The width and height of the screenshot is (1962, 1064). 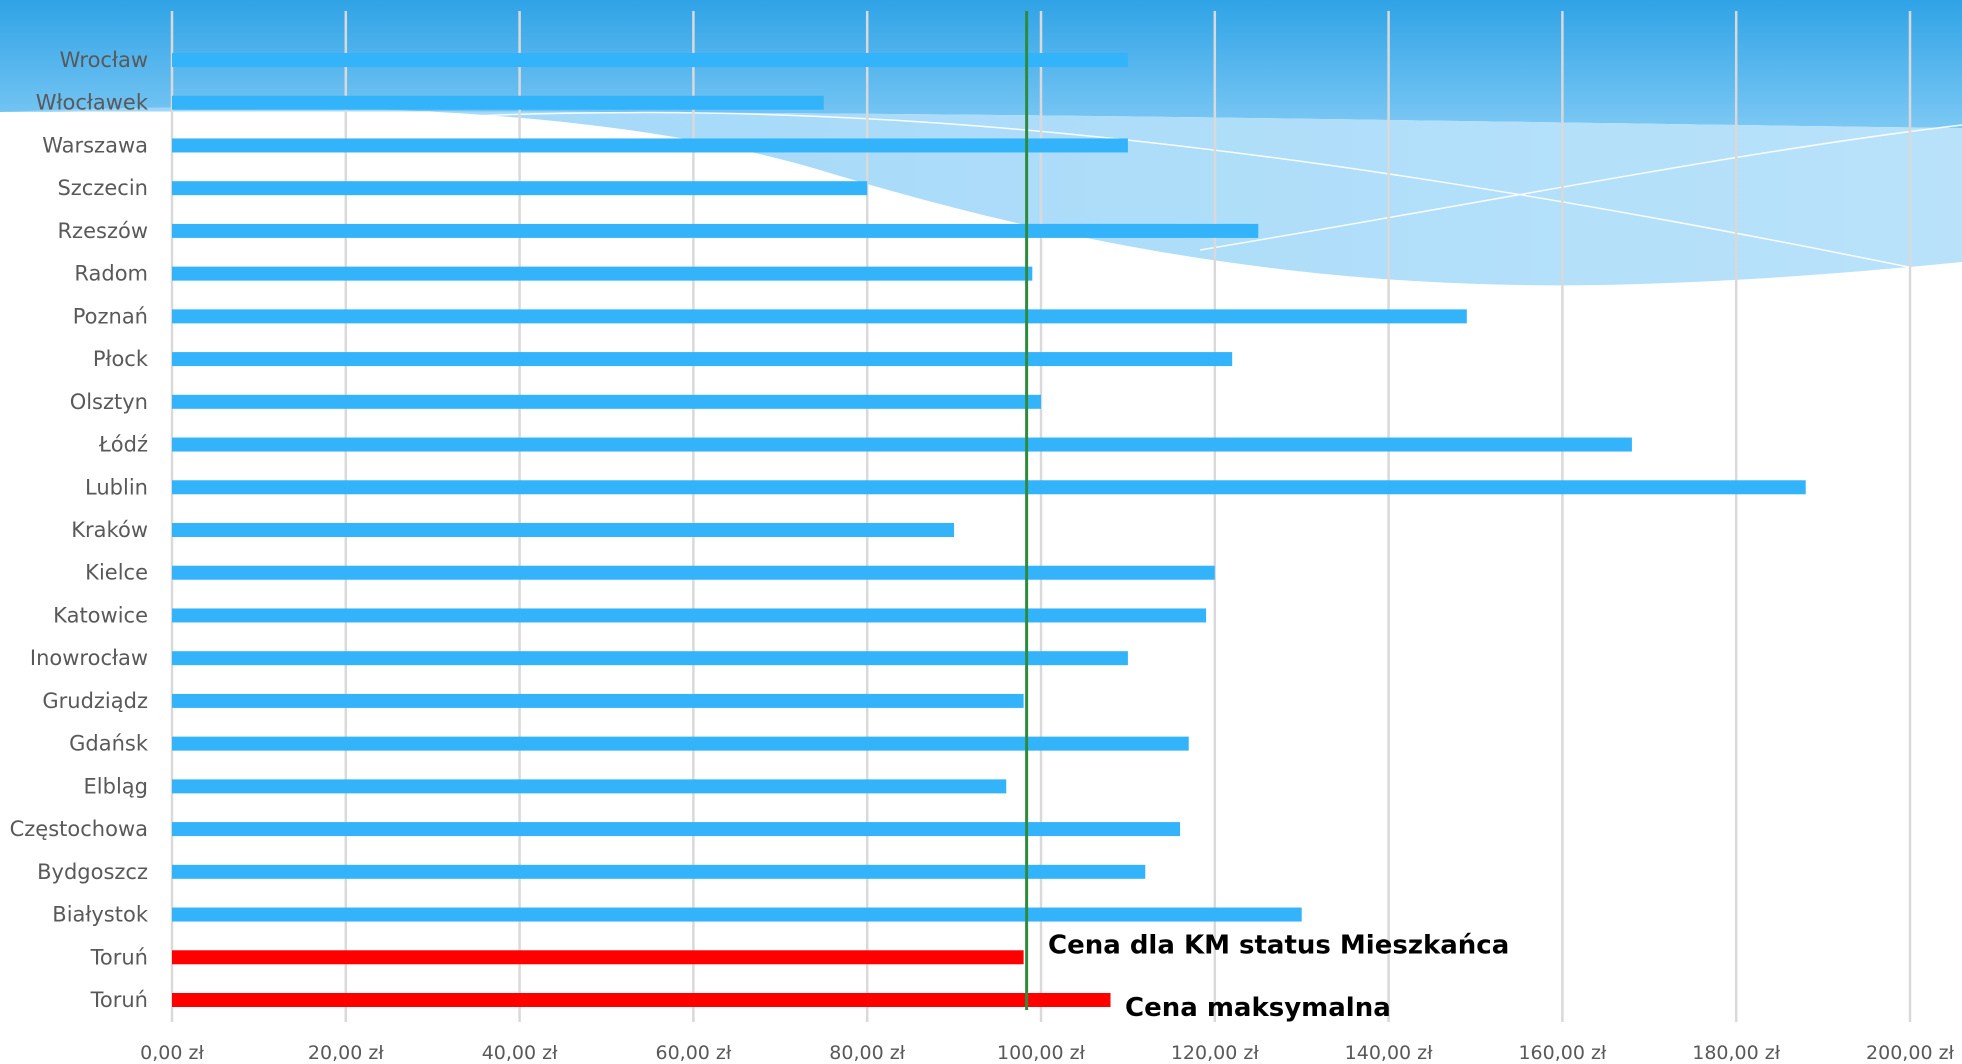 I want to click on category-label: Kielce, so click(x=116, y=573).